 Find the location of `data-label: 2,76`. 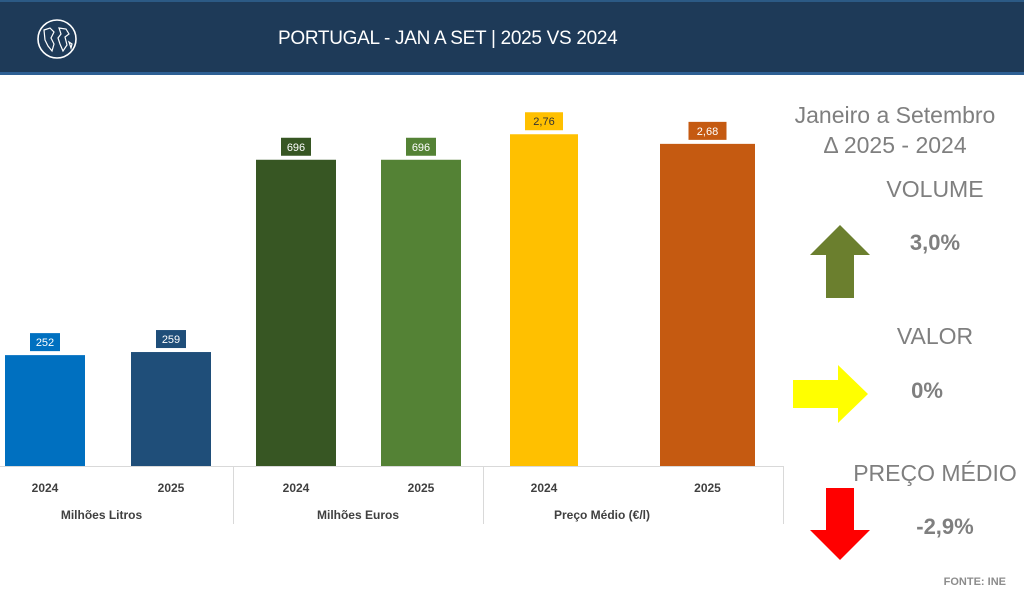

data-label: 2,76 is located at coordinates (543, 122).